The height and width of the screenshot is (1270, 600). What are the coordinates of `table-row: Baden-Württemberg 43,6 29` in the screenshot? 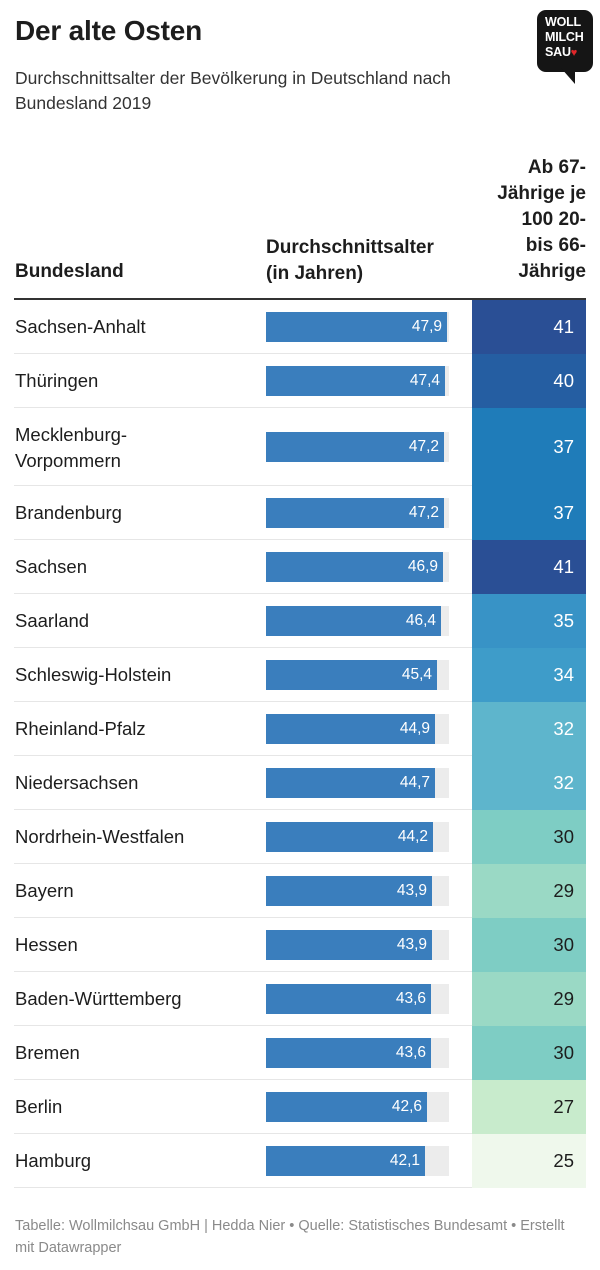 It's located at (300, 999).